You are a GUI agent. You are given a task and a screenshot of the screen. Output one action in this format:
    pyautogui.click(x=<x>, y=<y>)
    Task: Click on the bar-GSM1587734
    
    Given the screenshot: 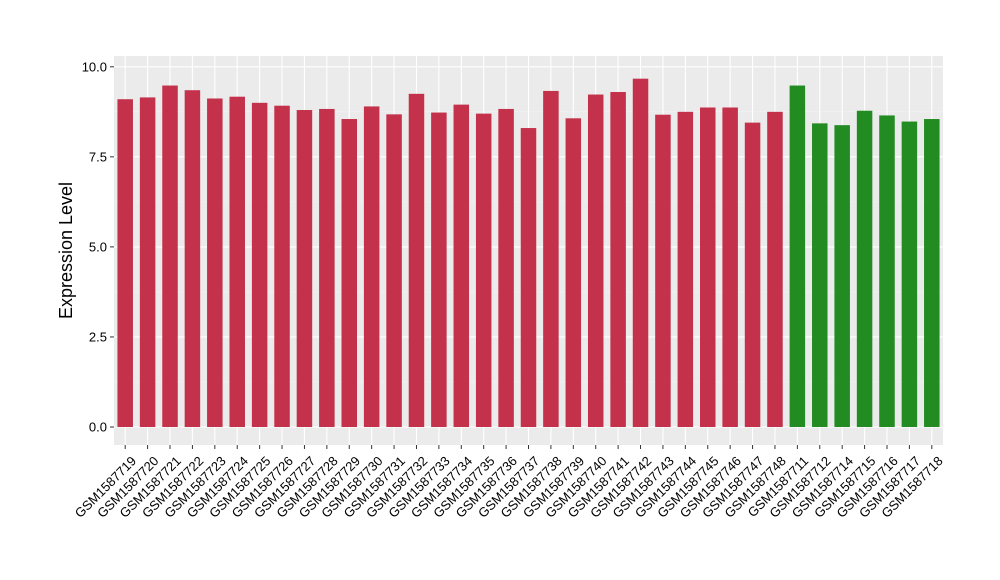 What is the action you would take?
    pyautogui.click(x=461, y=265)
    